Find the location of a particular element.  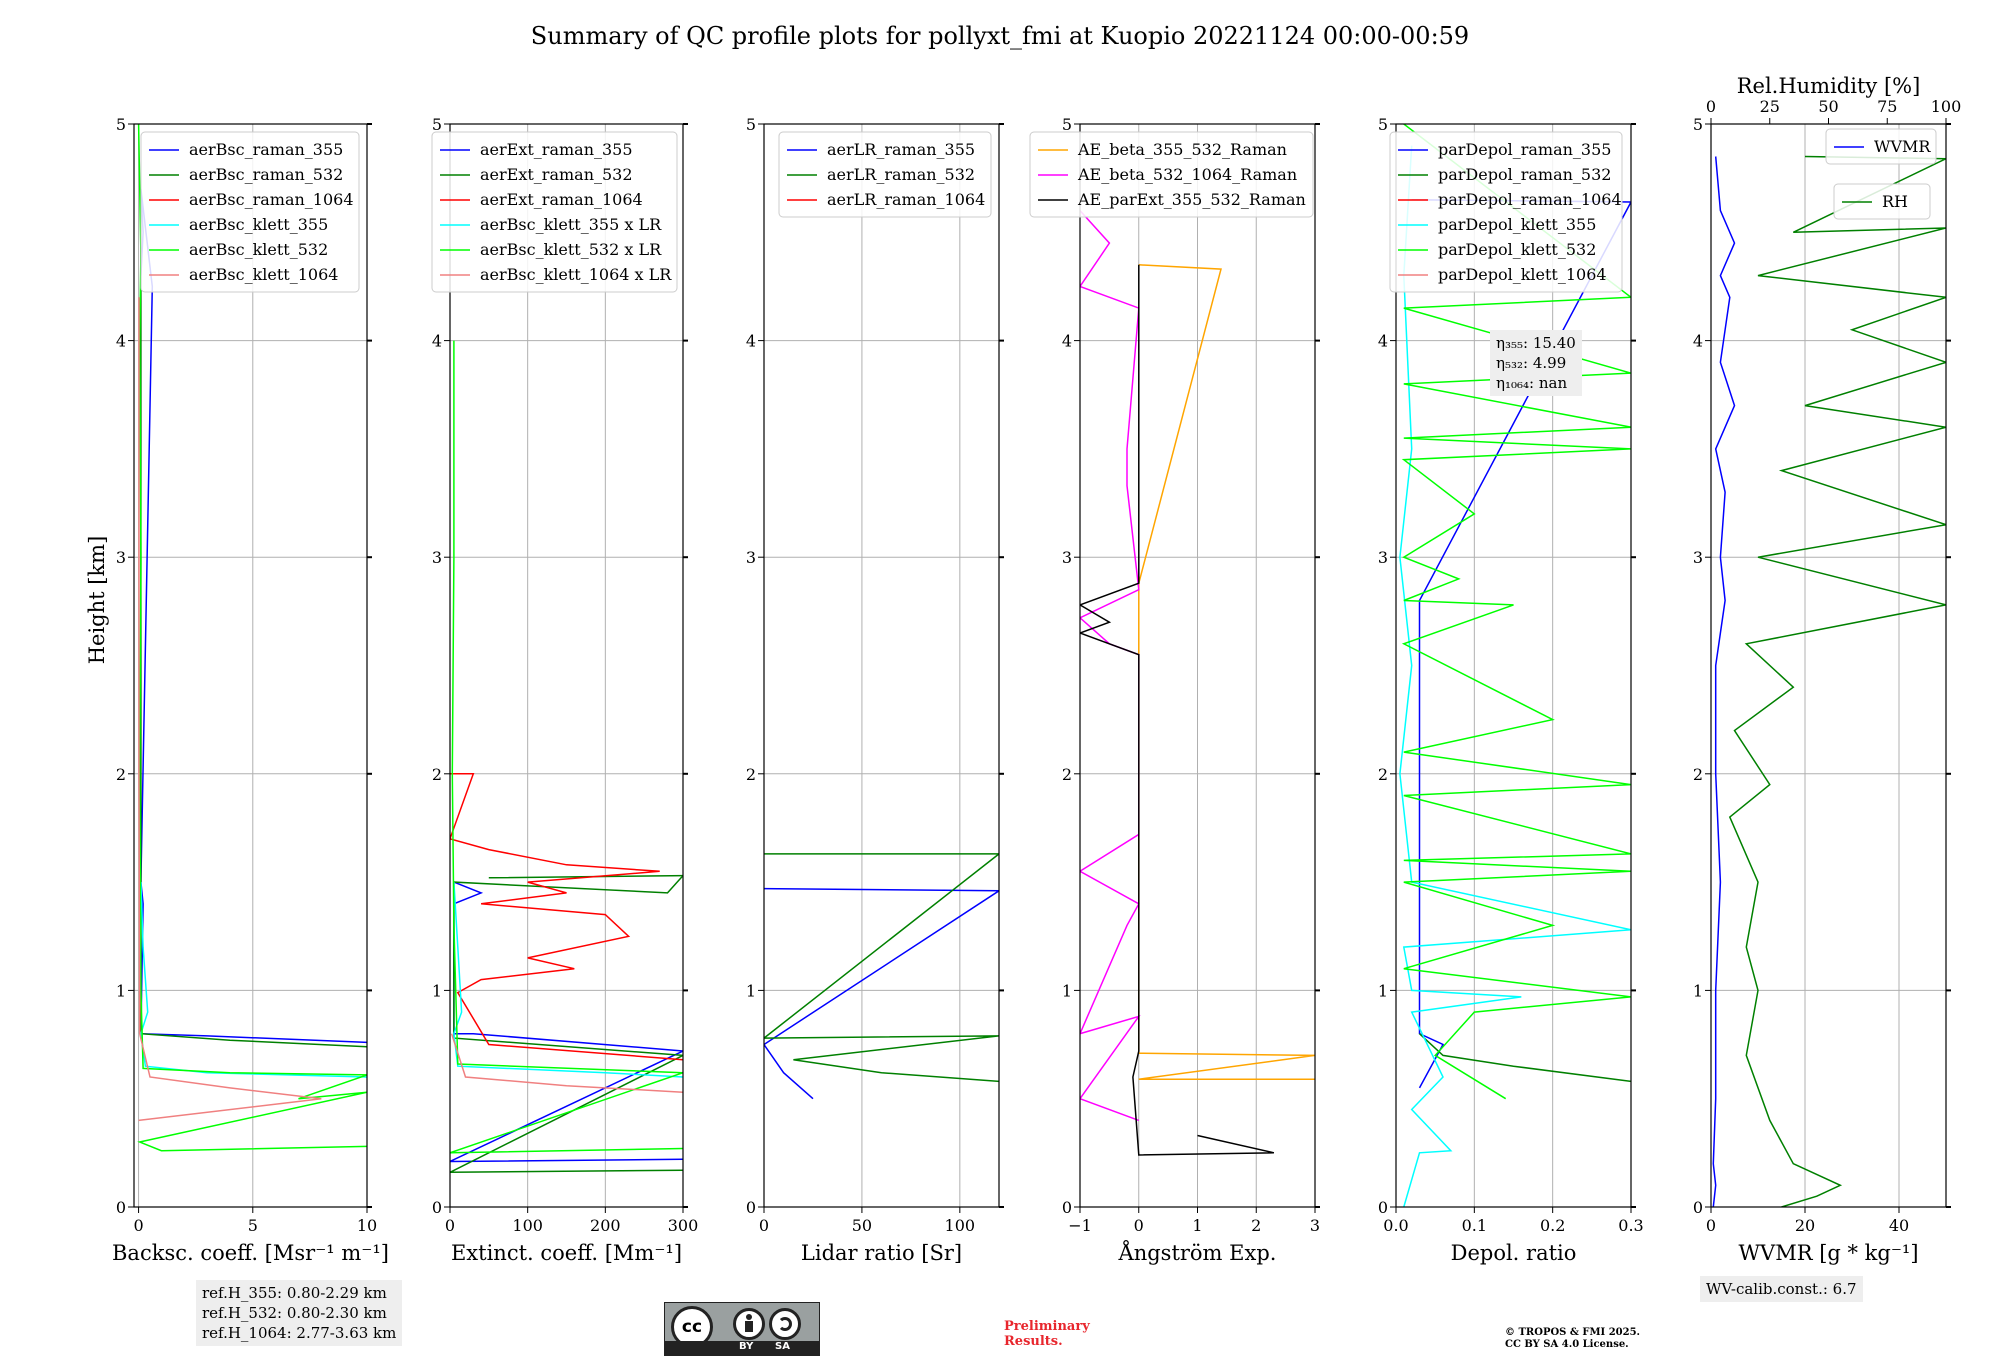

legend-entry: parDepol_klett_532 is located at coordinates (1517, 249).